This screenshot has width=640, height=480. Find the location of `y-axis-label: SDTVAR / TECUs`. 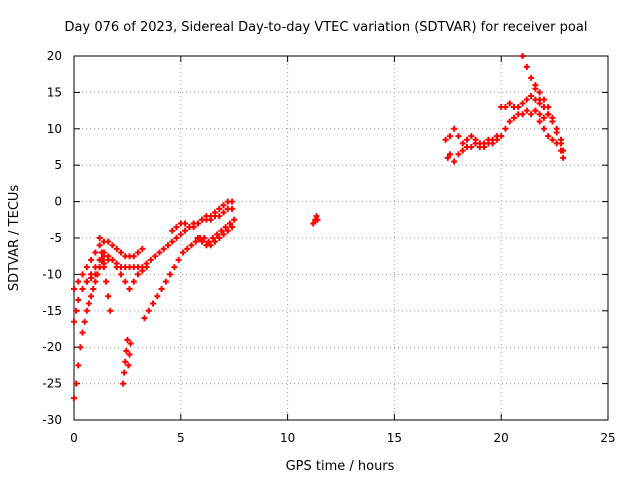

y-axis-label: SDTVAR / TECUs is located at coordinates (14, 238).